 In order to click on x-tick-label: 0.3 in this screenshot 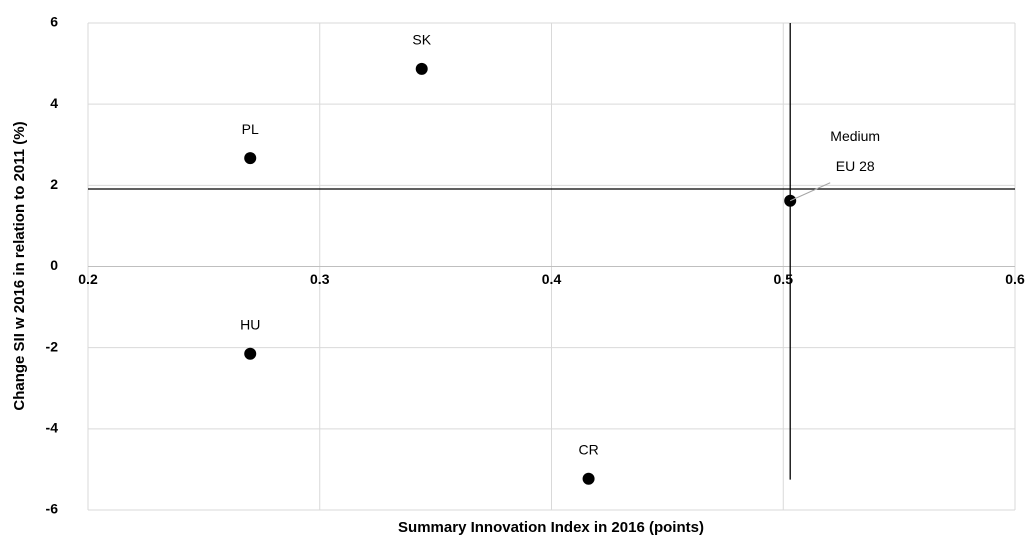, I will do `click(320, 279)`.